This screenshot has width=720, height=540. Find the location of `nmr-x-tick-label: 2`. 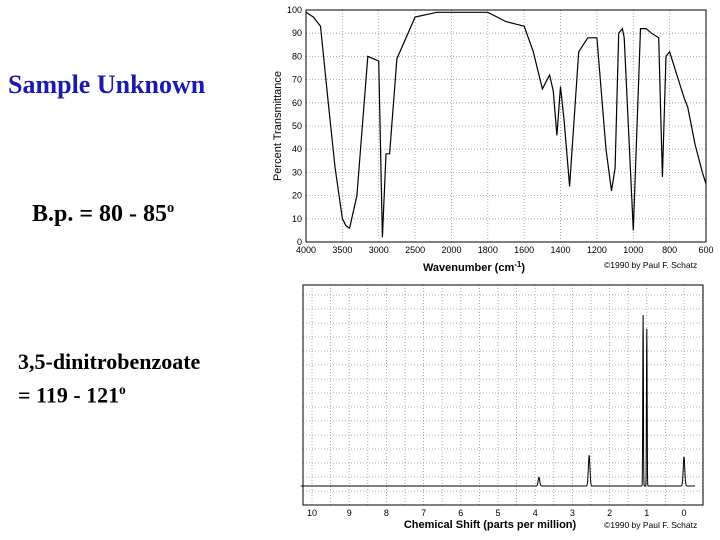

nmr-x-tick-label: 2 is located at coordinates (609, 513).